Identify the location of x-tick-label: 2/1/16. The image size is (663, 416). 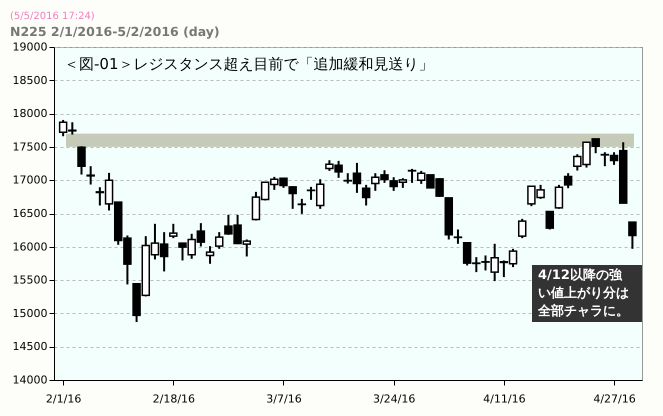
(64, 399).